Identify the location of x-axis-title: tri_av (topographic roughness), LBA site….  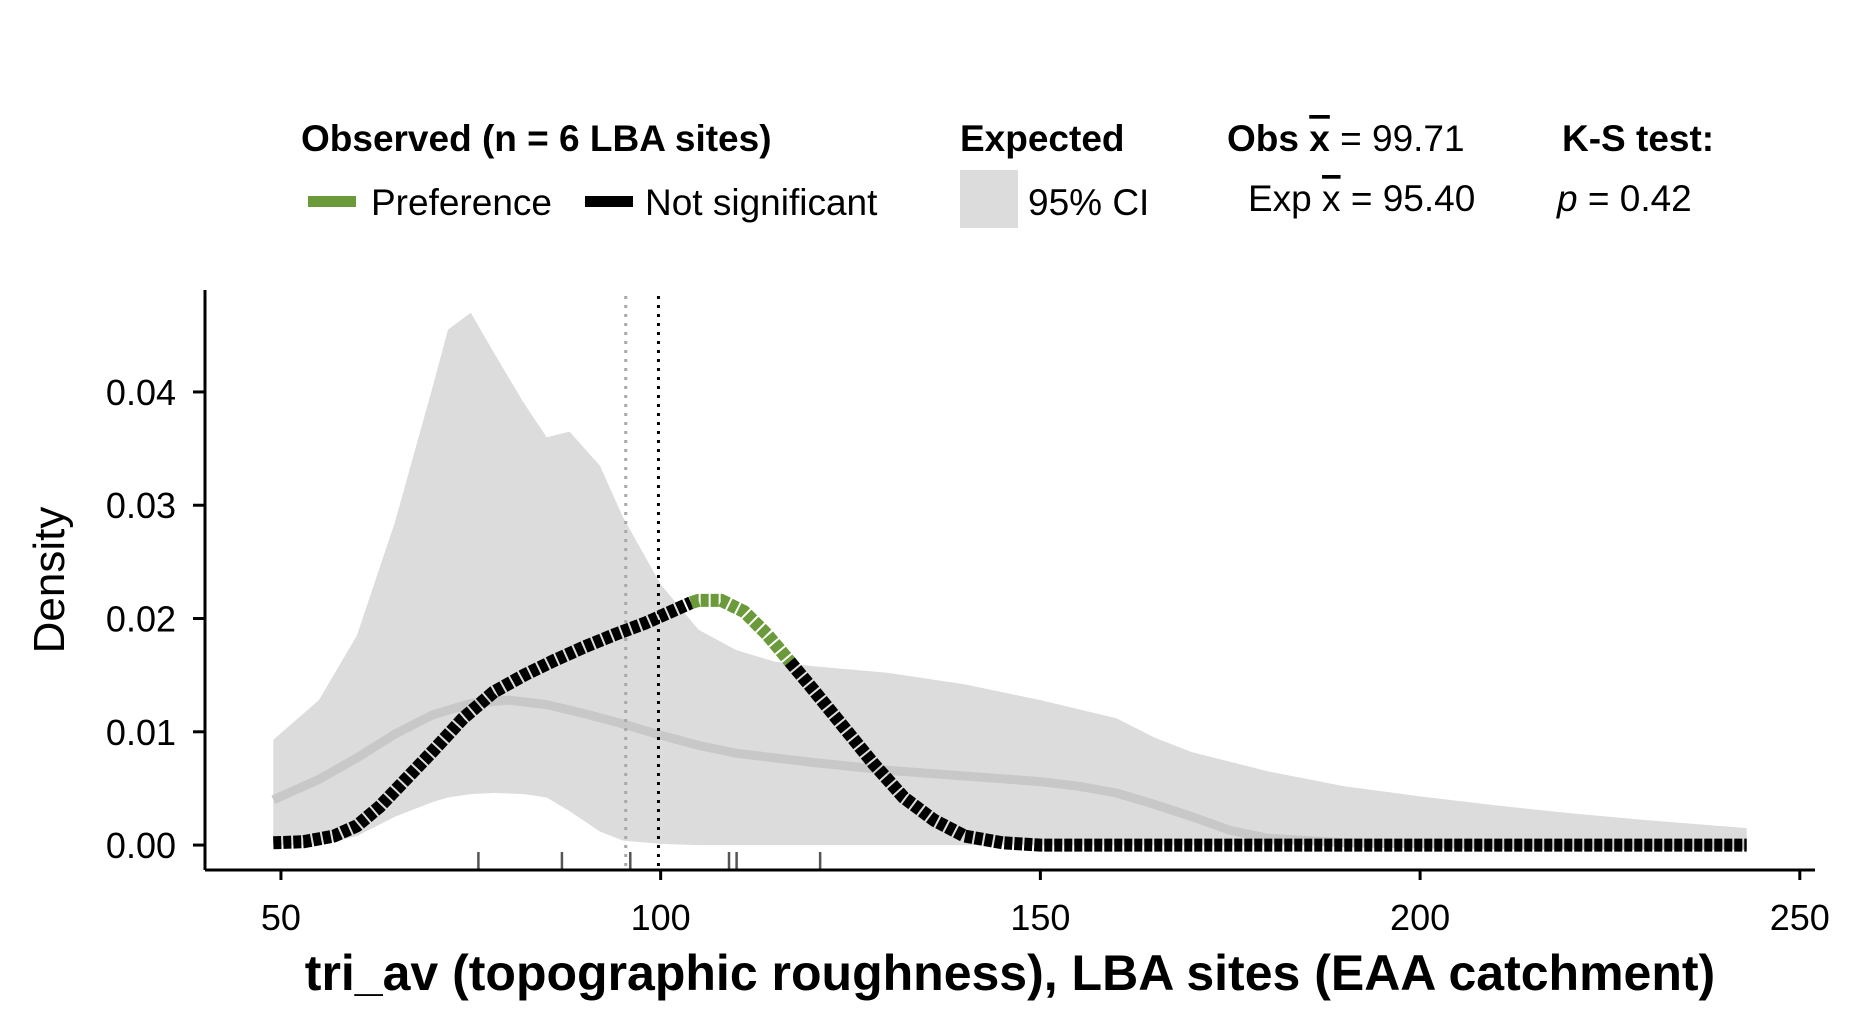
(1010, 973).